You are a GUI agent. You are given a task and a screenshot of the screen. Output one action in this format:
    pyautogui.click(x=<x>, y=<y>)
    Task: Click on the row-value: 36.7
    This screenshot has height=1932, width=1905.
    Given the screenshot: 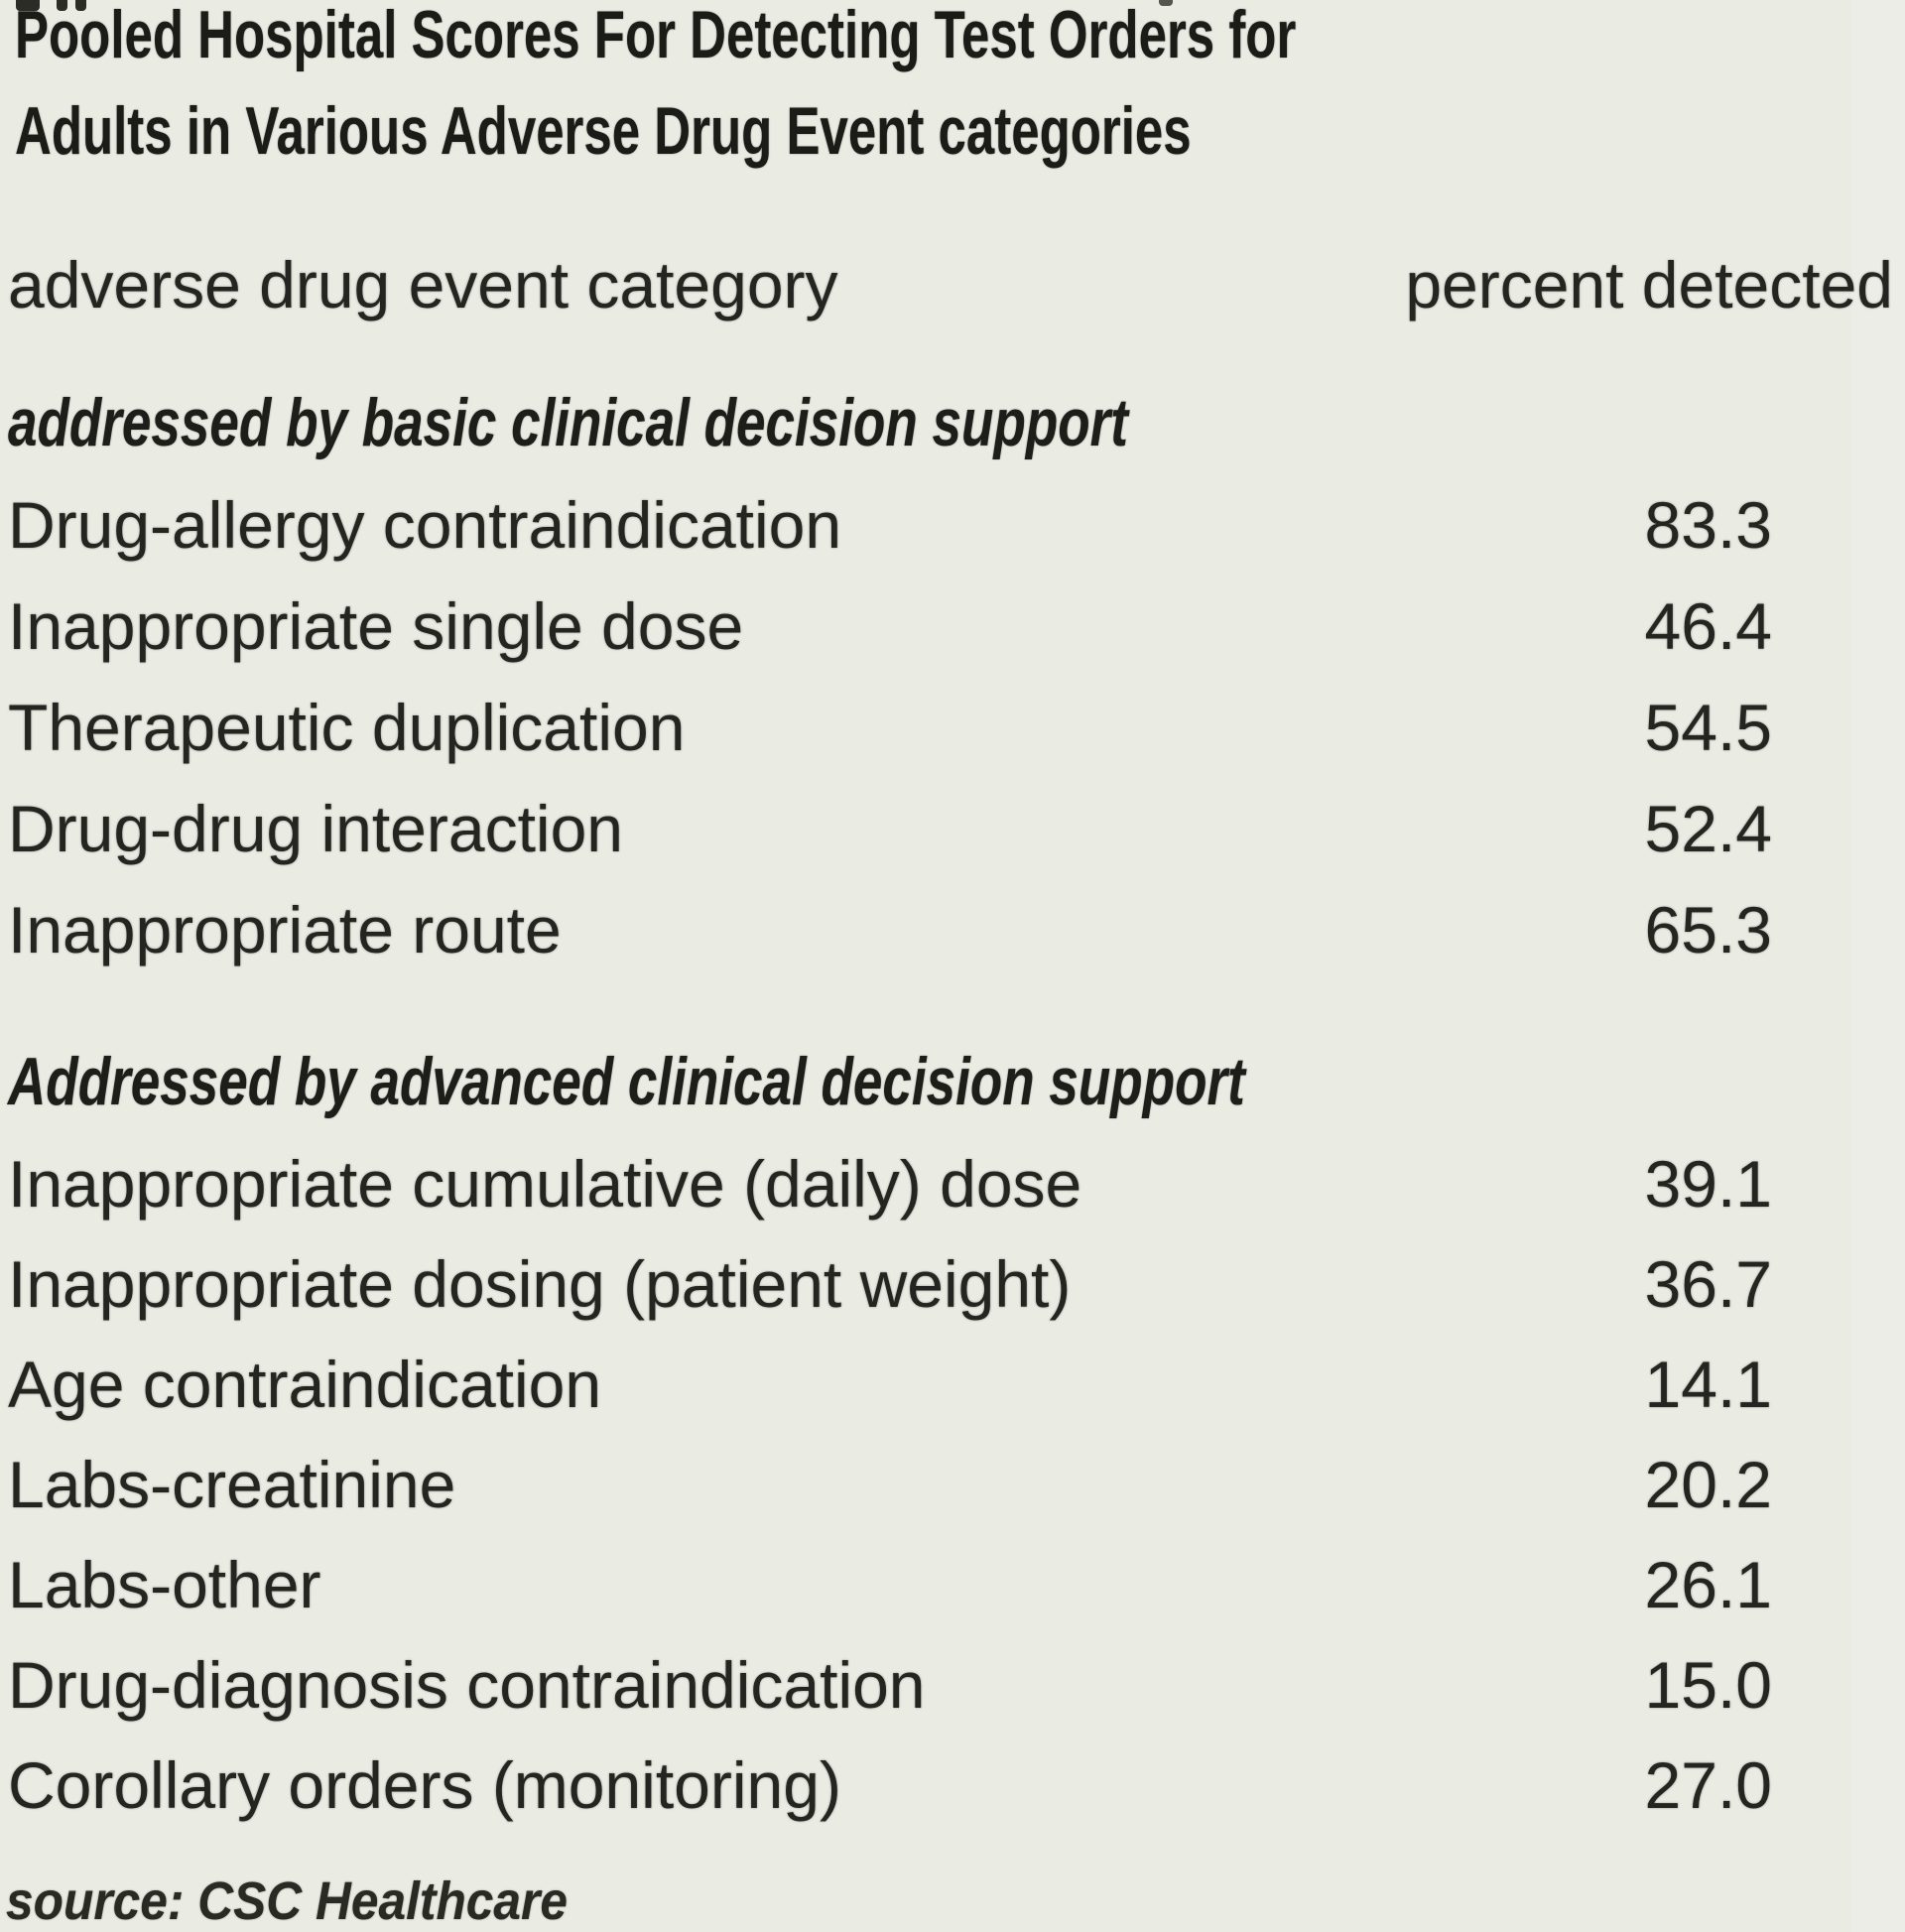 What is the action you would take?
    pyautogui.click(x=1708, y=1284)
    